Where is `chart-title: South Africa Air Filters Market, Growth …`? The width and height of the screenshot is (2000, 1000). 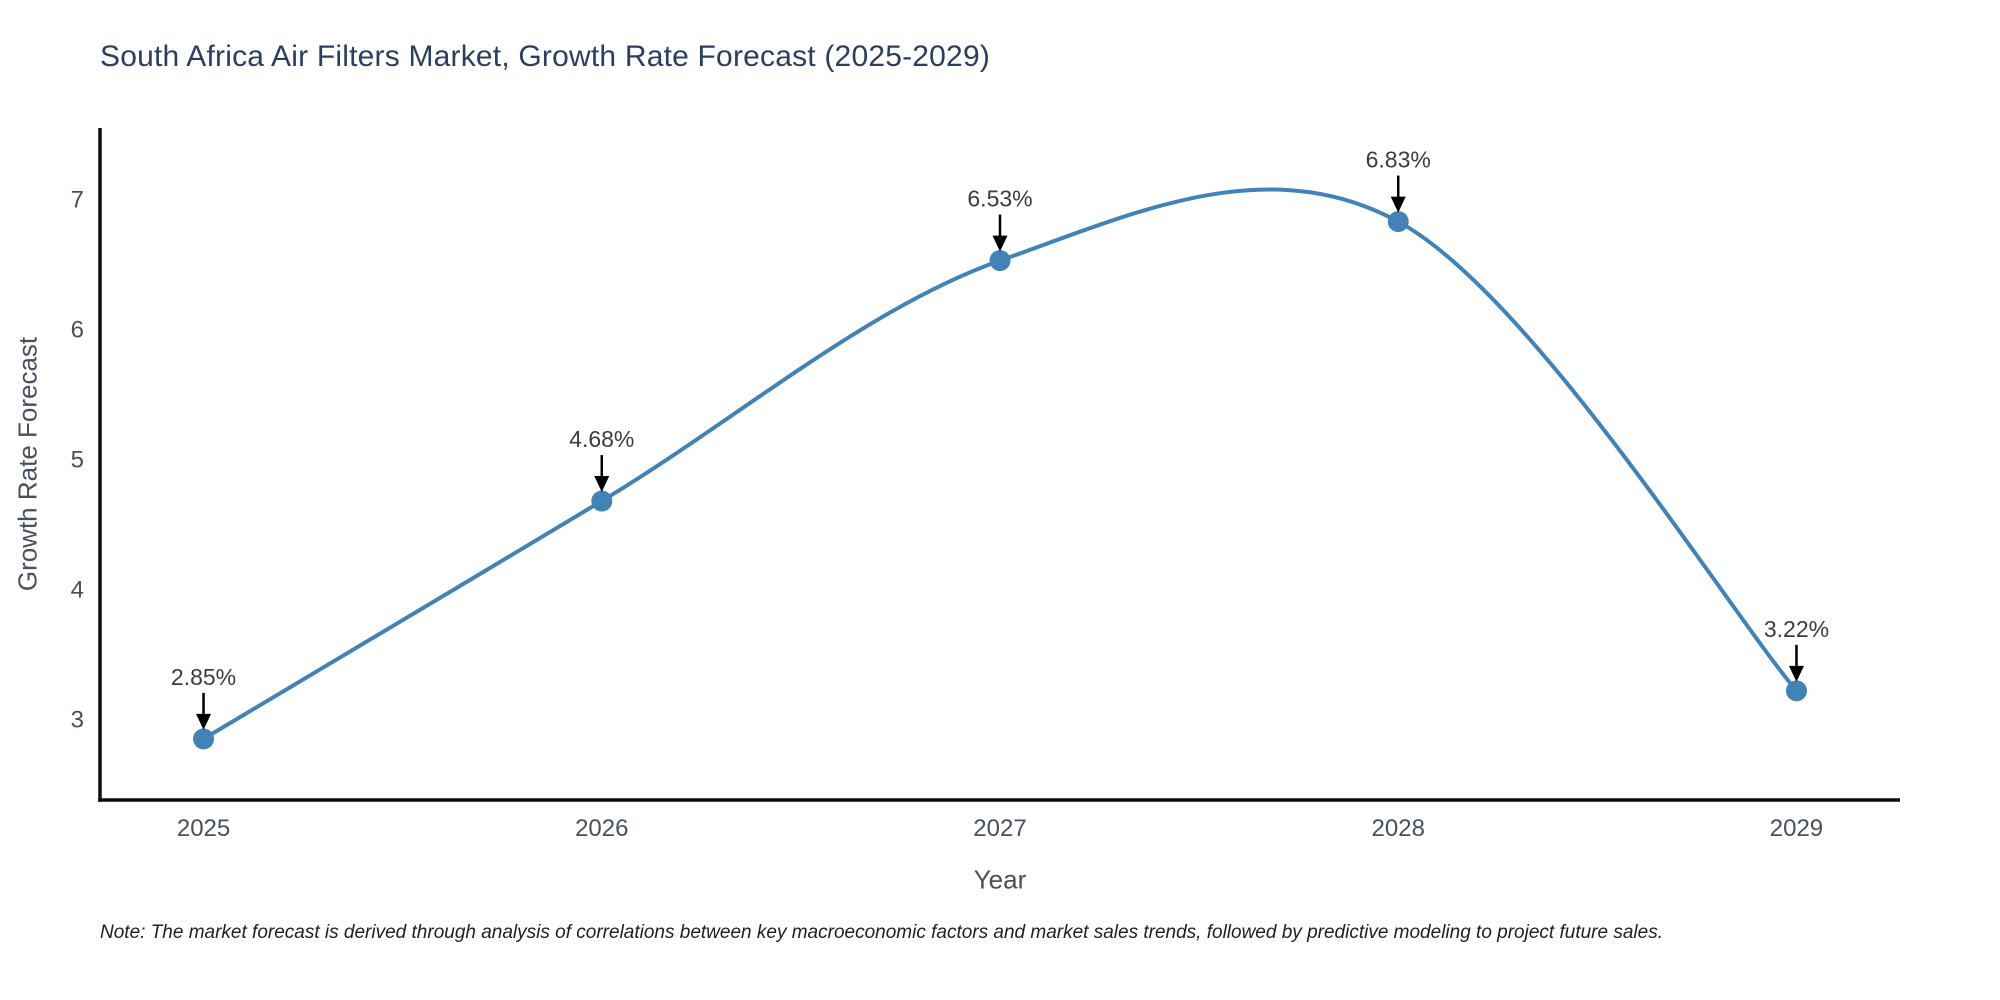 chart-title: South Africa Air Filters Market, Growth … is located at coordinates (545, 56).